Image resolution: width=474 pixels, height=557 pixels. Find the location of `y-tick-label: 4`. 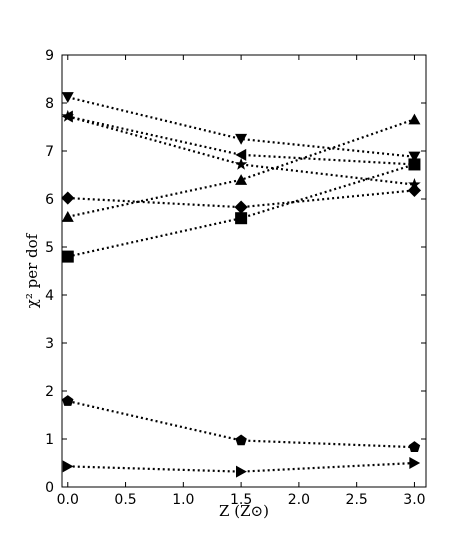

y-tick-label: 4 is located at coordinates (49, 296).